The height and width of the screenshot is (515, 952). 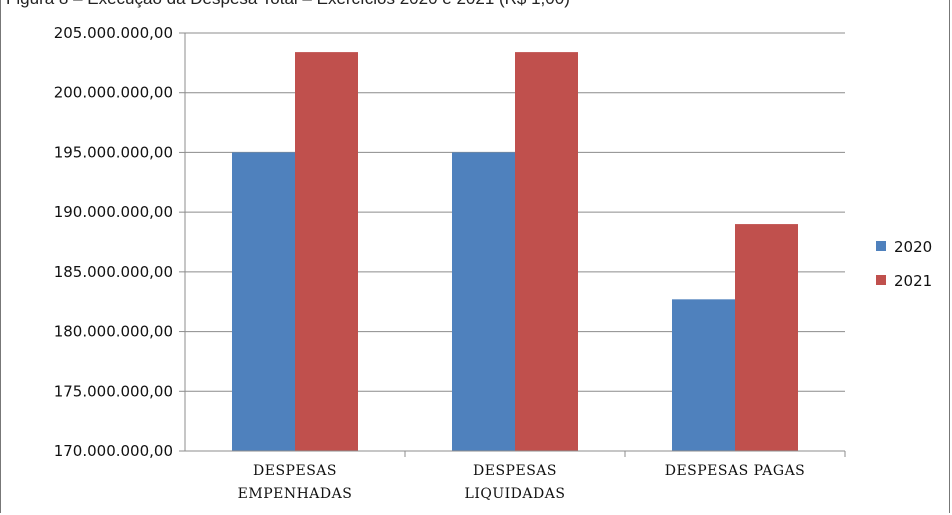 What do you see at coordinates (881, 280) in the screenshot?
I see `legend-swatch-2021` at bounding box center [881, 280].